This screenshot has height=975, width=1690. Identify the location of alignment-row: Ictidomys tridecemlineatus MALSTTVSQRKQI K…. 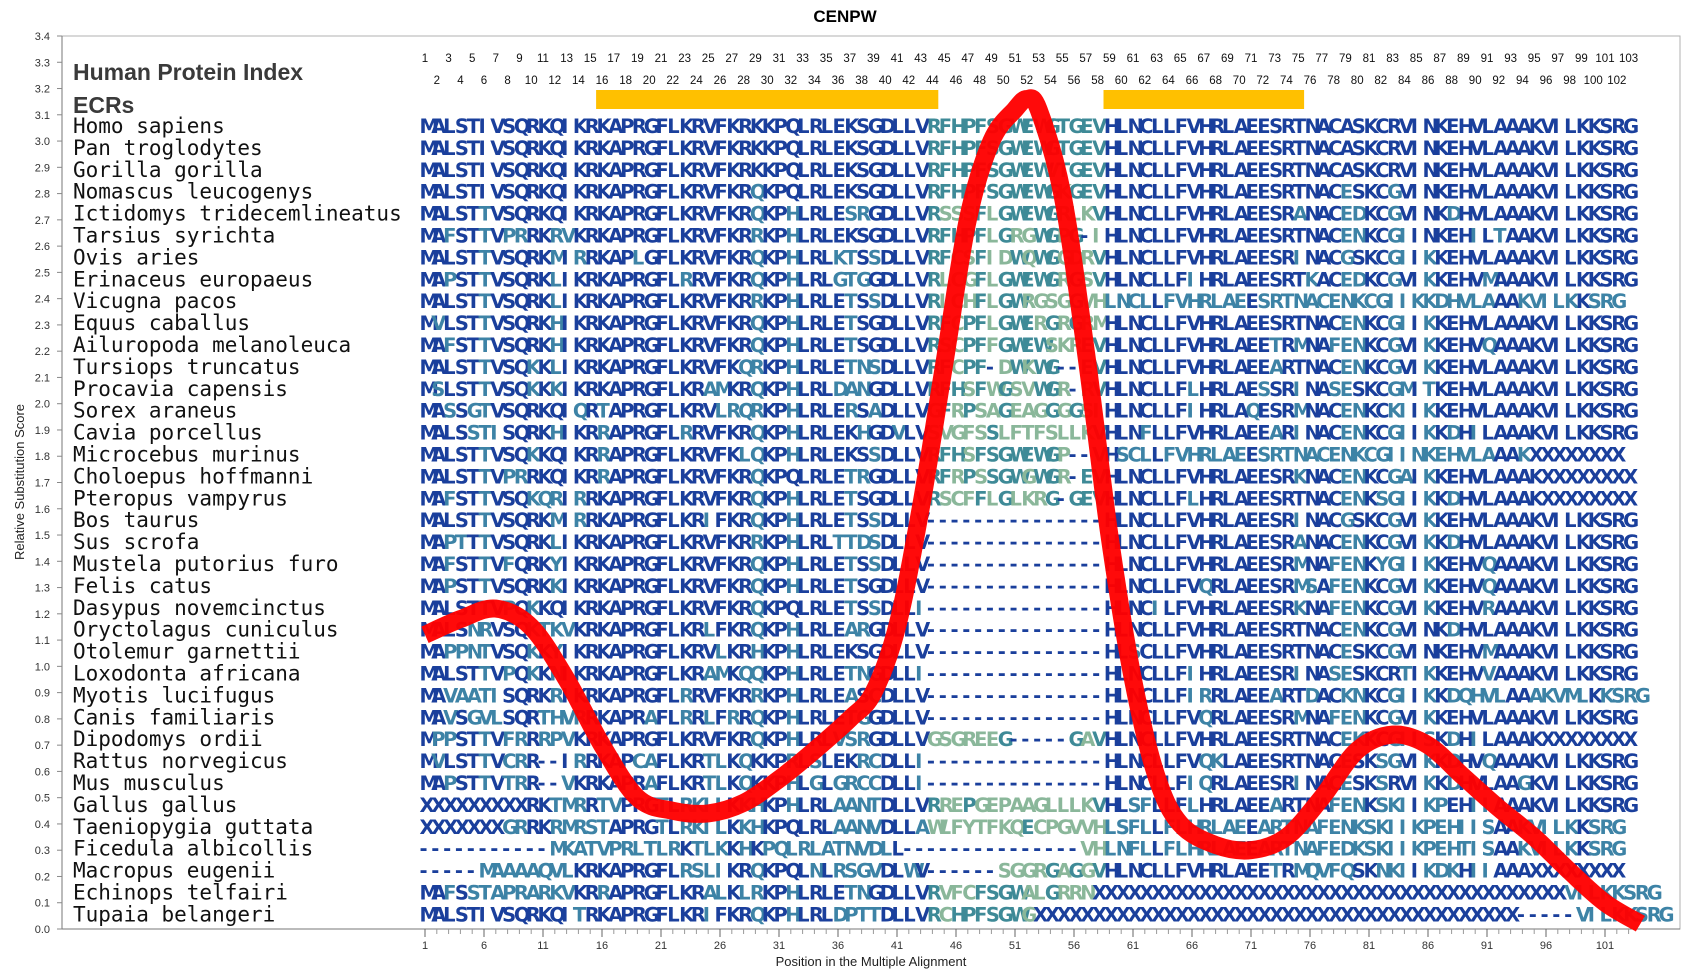
(856, 214).